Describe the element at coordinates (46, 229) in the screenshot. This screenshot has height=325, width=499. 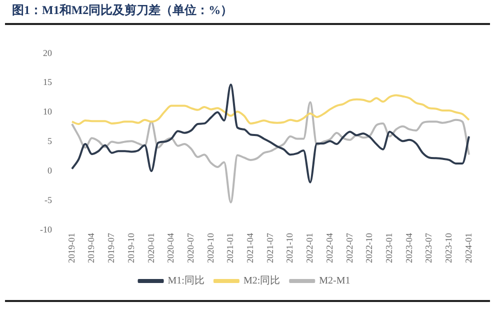
I see `y-tick-label: -10` at that location.